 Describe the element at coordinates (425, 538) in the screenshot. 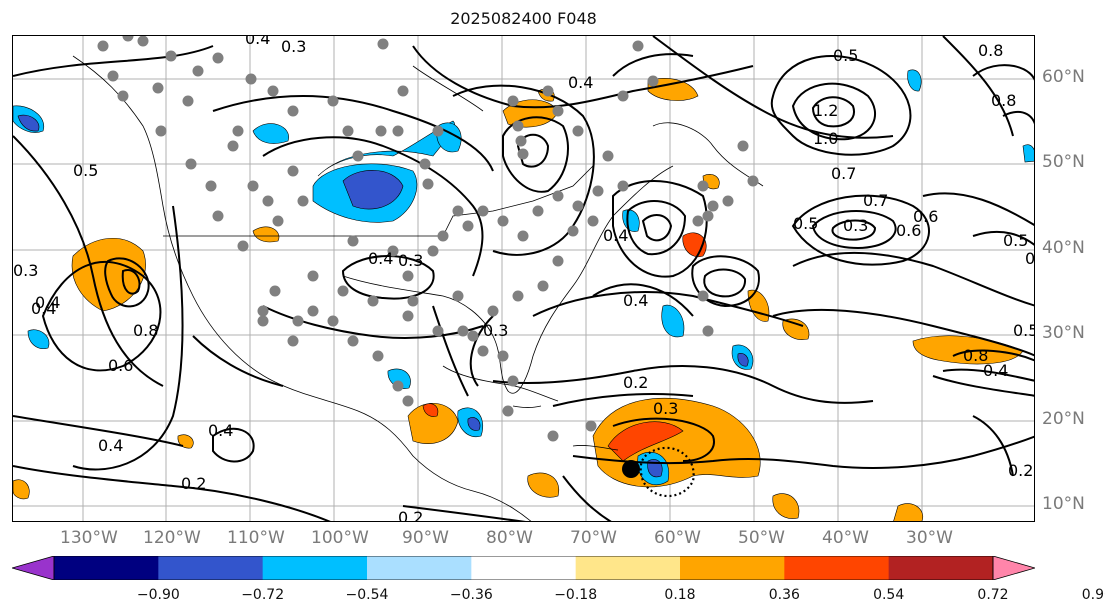

I see `lon-label: 90°W` at that location.